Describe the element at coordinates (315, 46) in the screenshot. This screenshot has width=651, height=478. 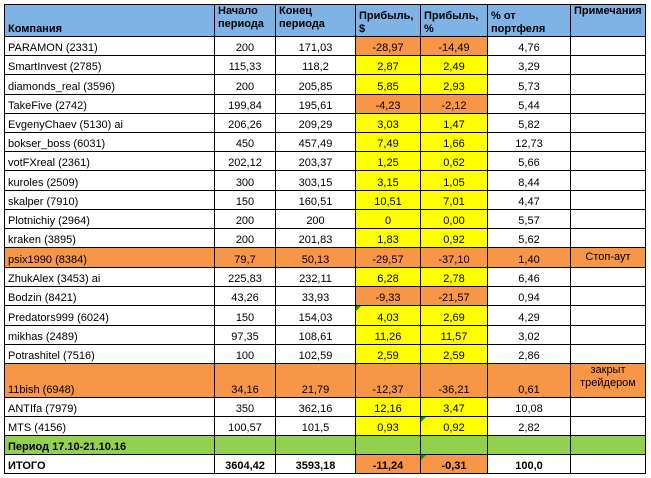
I see `end-cell: 171,03` at that location.